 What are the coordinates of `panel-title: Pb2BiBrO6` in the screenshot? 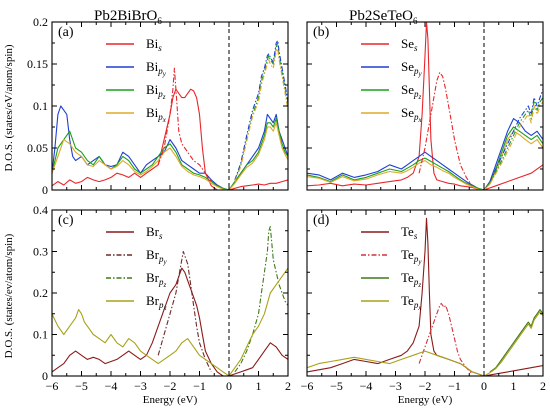 It's located at (128, 17).